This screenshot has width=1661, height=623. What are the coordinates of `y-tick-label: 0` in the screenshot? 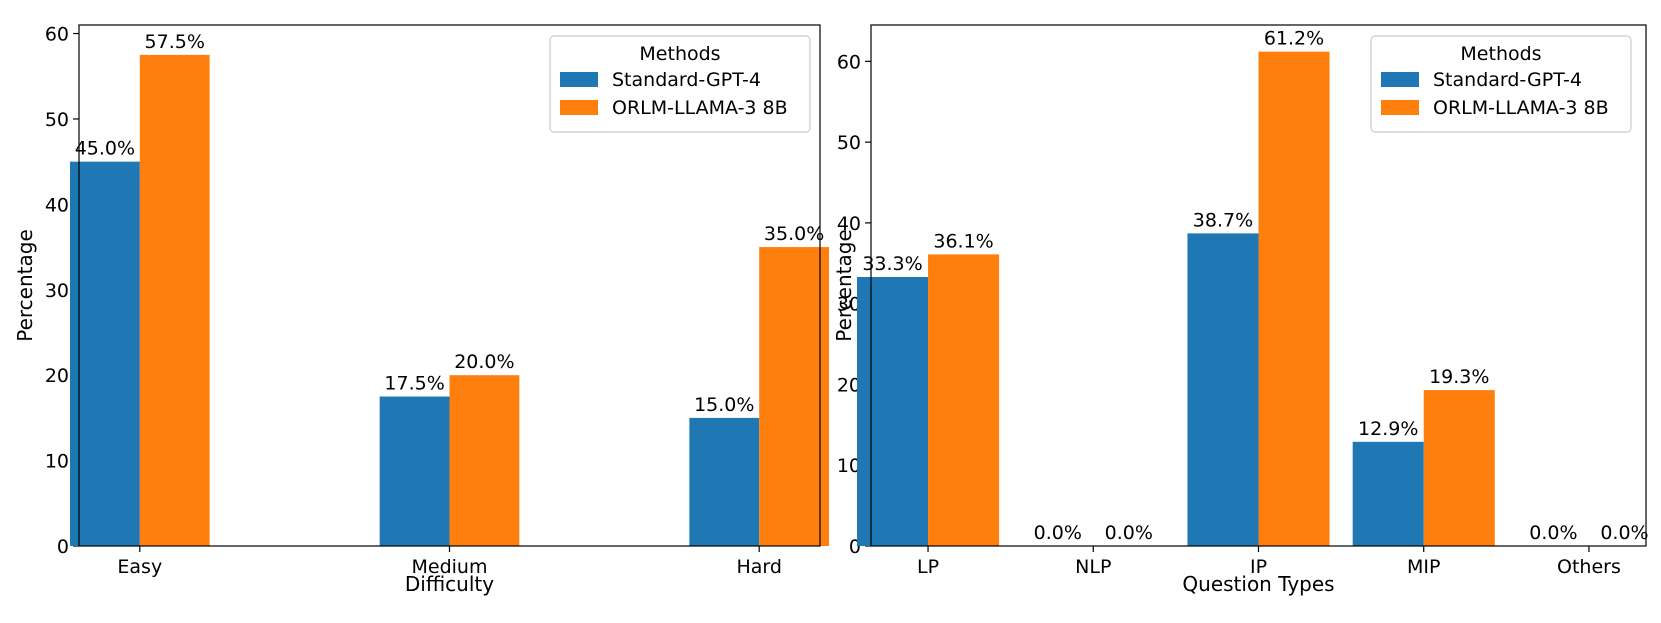 It's located at (63, 547).